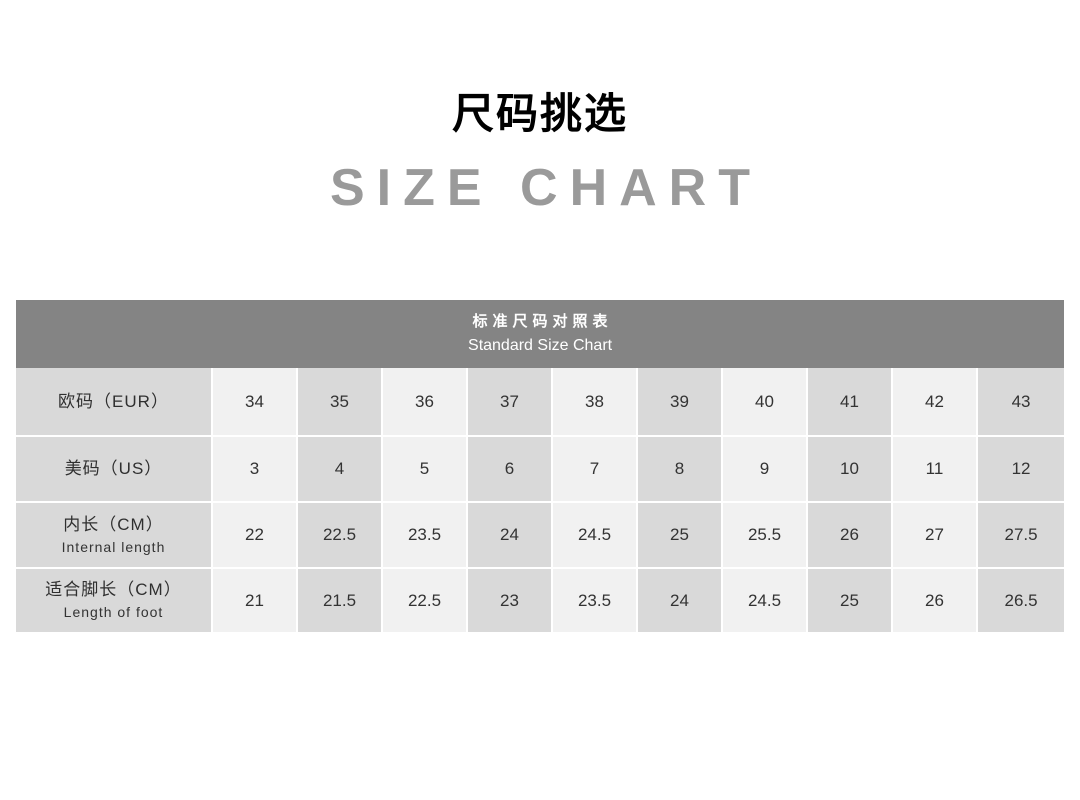  I want to click on cell-internal-length-3: 24, so click(509, 535).